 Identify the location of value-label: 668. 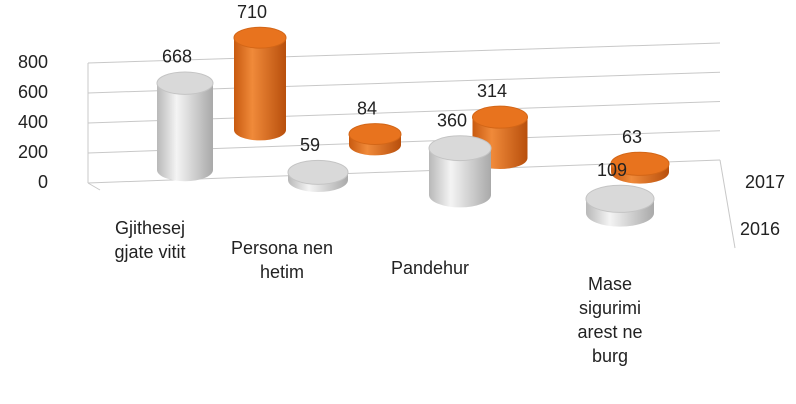
(177, 57).